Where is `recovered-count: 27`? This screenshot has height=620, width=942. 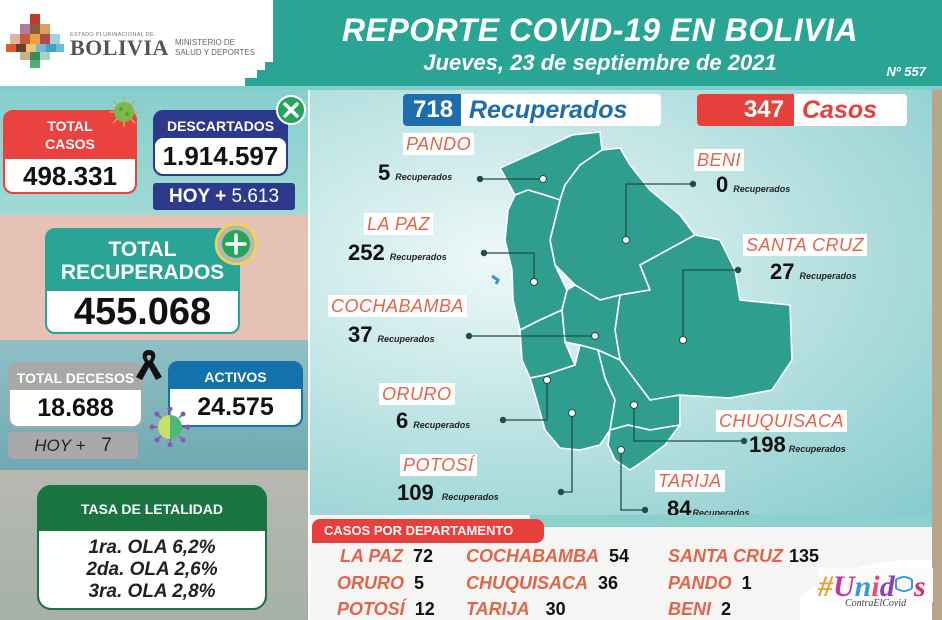
recovered-count: 27 is located at coordinates (782, 271).